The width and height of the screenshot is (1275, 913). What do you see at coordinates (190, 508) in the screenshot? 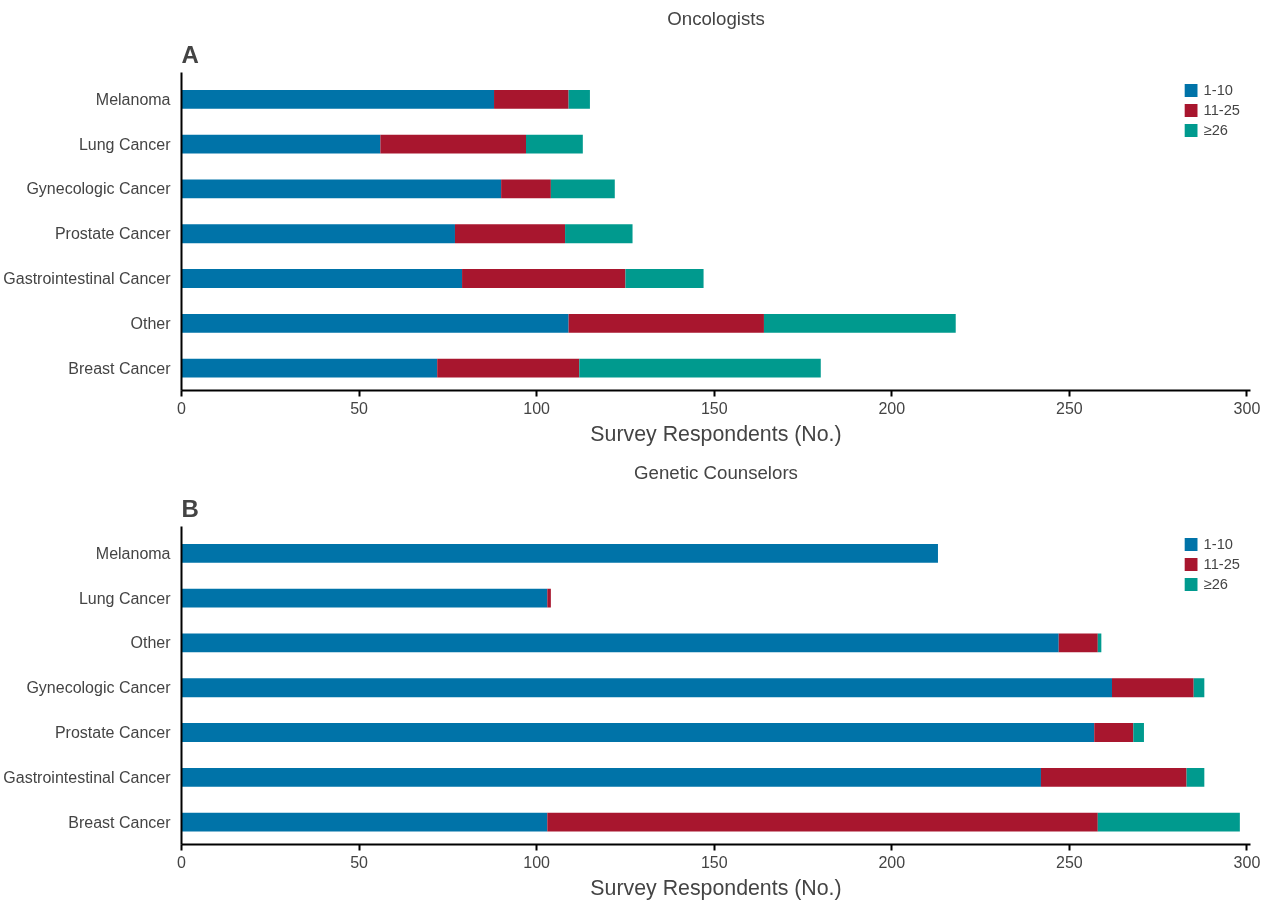
I see `text: B` at bounding box center [190, 508].